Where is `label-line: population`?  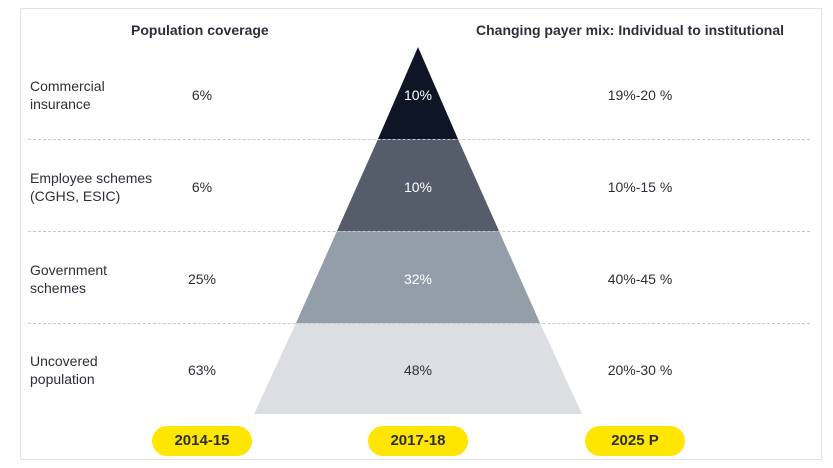 label-line: population is located at coordinates (62, 379).